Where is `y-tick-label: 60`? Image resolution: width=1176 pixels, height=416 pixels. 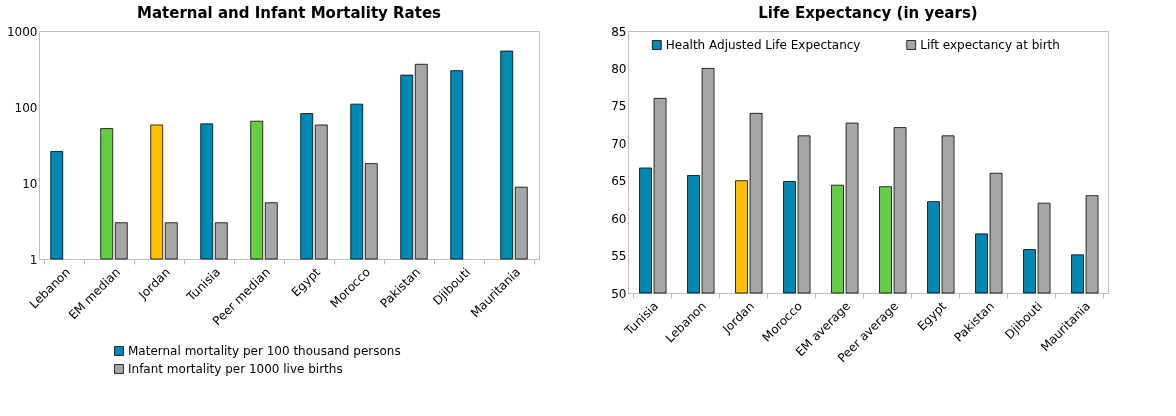 y-tick-label: 60 is located at coordinates (619, 218).